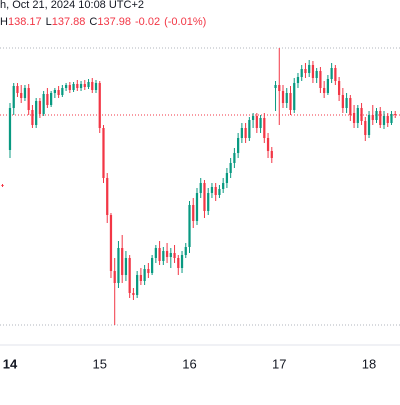 The width and height of the screenshot is (400, 405). Describe the element at coordinates (72, 5) in the screenshot. I see `timestamp: h, Oct 21, 2024 10:08 UTC+2` at that location.